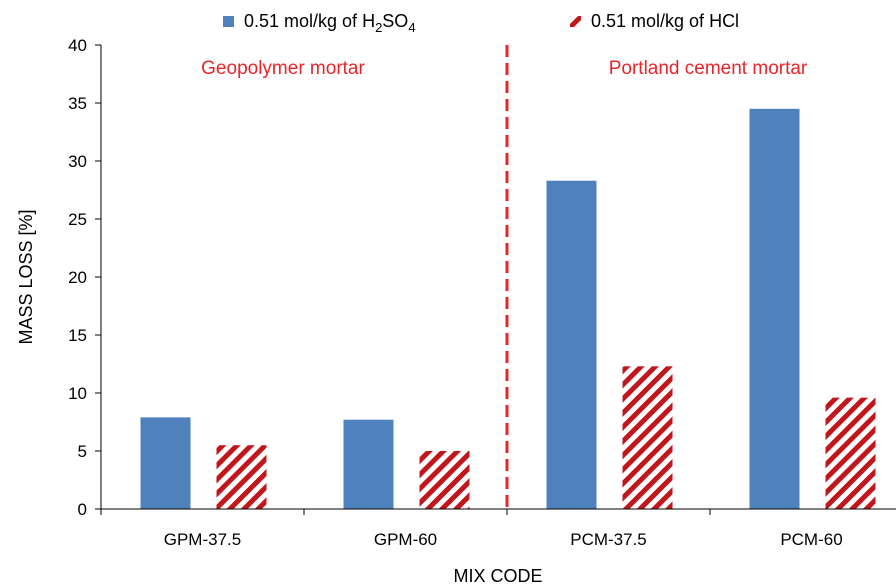  Describe the element at coordinates (202, 539) in the screenshot. I see `x-tick-label: GPM-37.5` at that location.